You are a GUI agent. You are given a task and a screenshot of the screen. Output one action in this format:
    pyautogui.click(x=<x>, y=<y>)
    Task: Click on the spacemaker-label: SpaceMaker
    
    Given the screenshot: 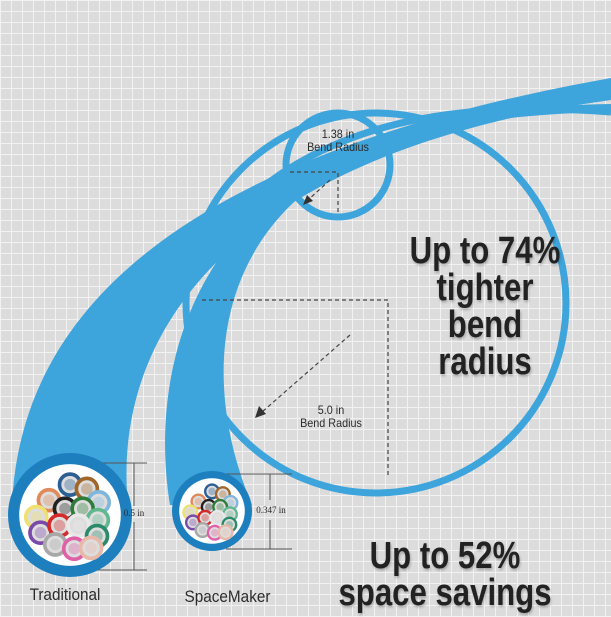 What is the action you would take?
    pyautogui.click(x=227, y=596)
    